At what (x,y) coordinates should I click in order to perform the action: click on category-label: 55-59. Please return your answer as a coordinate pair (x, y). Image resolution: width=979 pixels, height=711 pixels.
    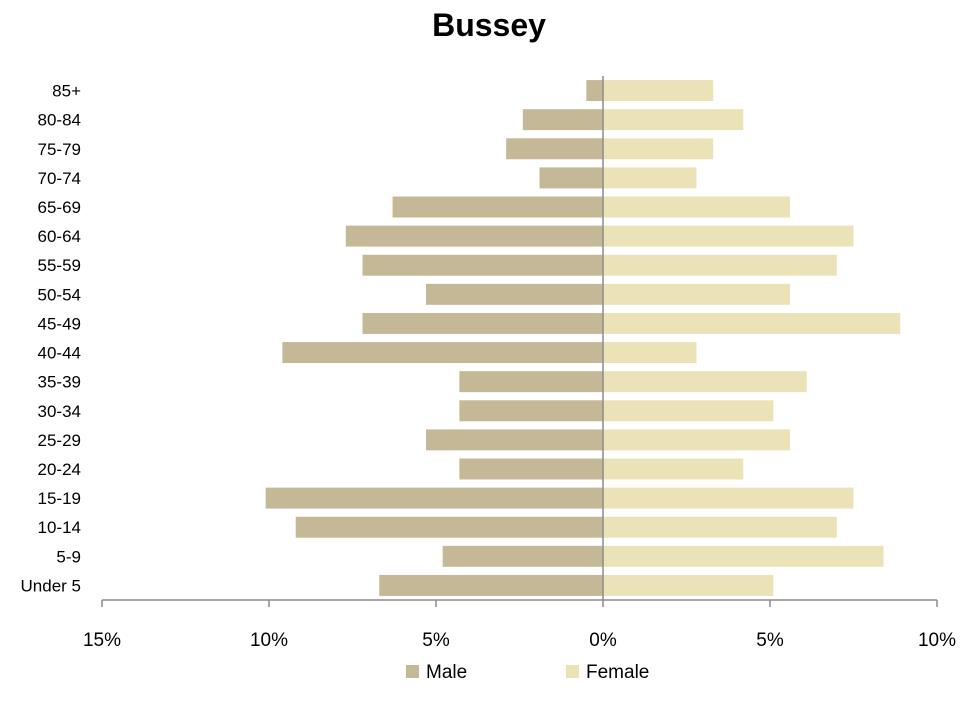
    Looking at the image, I should click on (59, 265).